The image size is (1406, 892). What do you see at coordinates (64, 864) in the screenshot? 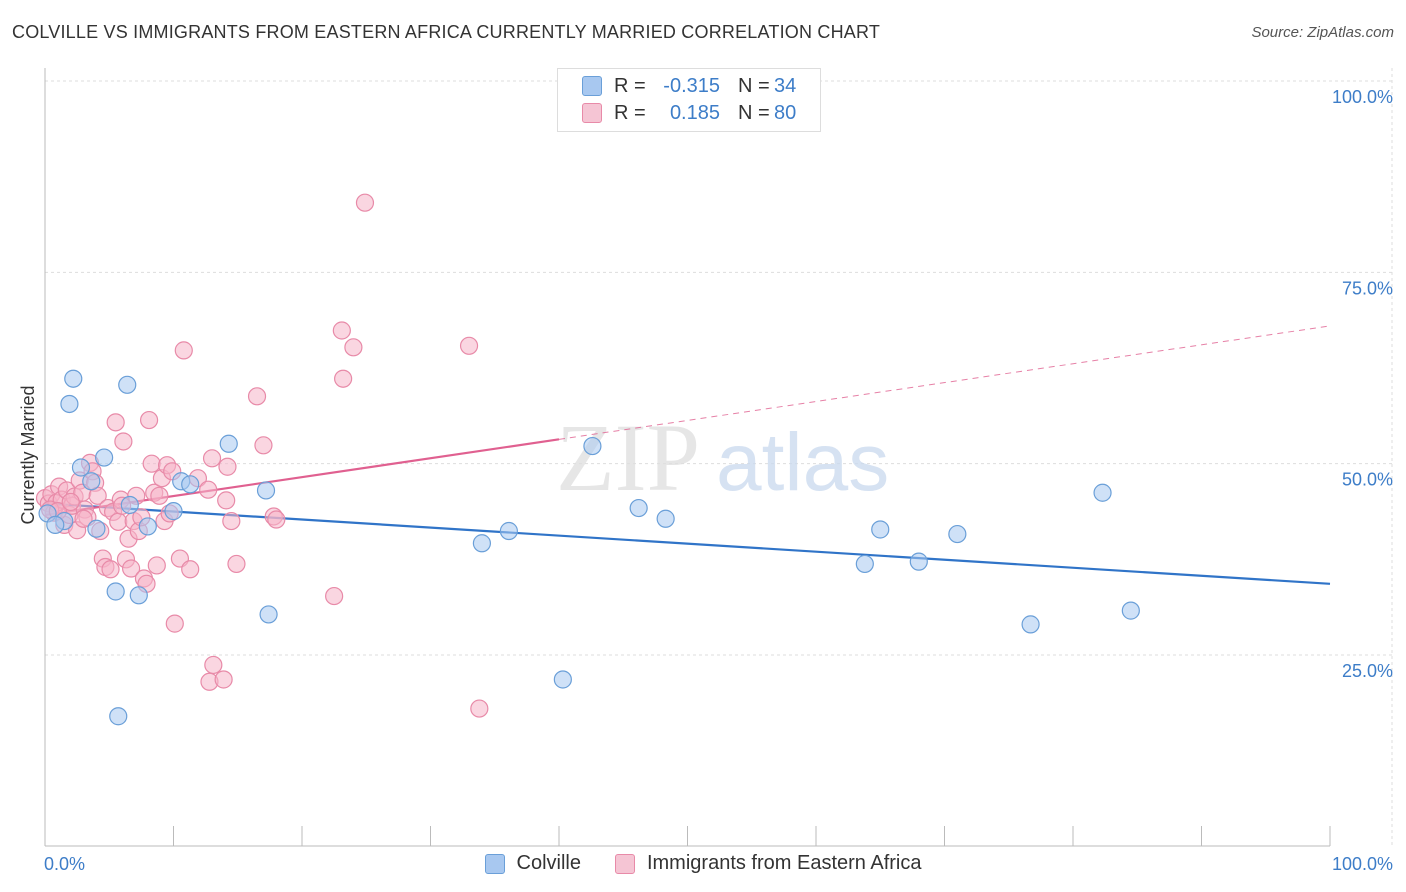
I see `x-tick-label: 0.0%` at bounding box center [64, 864].